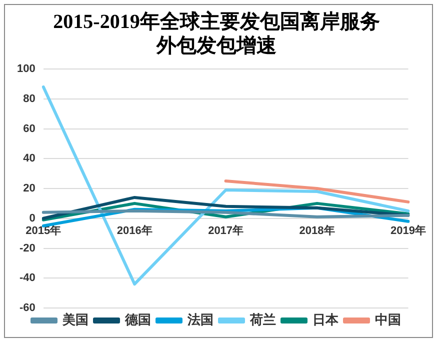  I want to click on y-tick-label: -40, so click(27, 278).